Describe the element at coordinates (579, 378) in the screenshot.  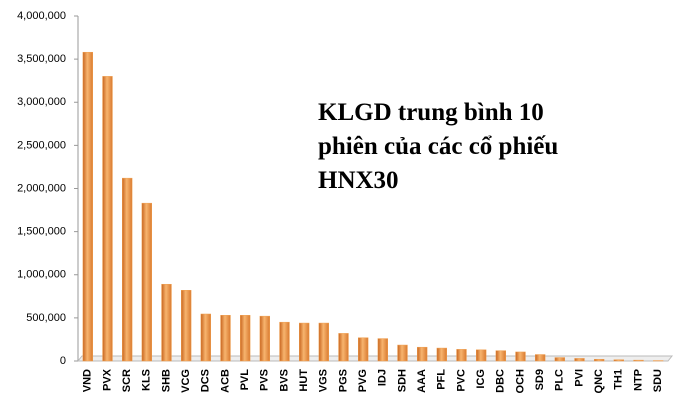
I see `x-tick-label: PVI` at that location.